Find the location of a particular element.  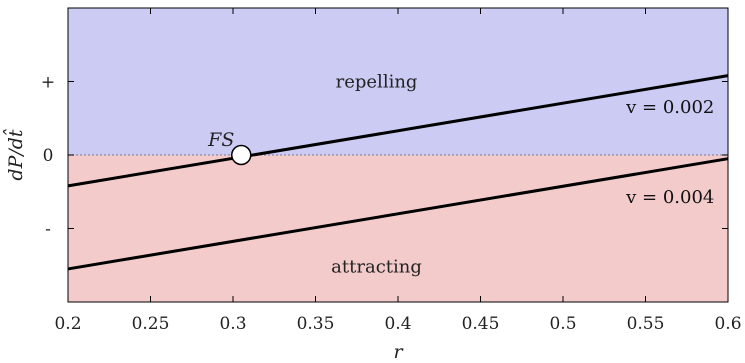

region-label-1: attracting is located at coordinates (376, 267).